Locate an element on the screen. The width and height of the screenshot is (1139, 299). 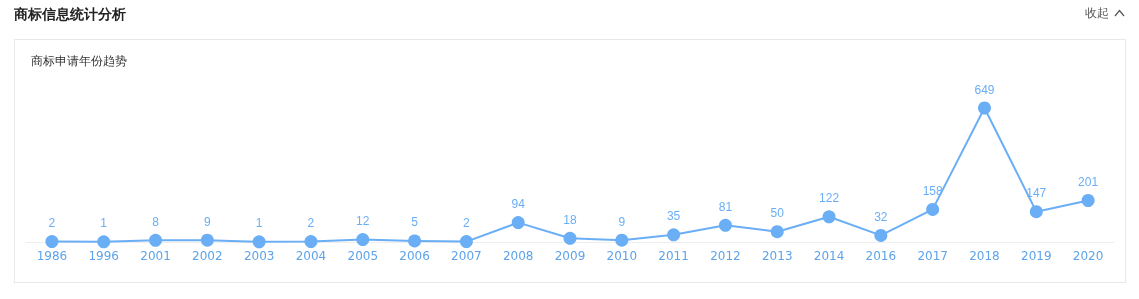
data-label: 50 is located at coordinates (777, 213).